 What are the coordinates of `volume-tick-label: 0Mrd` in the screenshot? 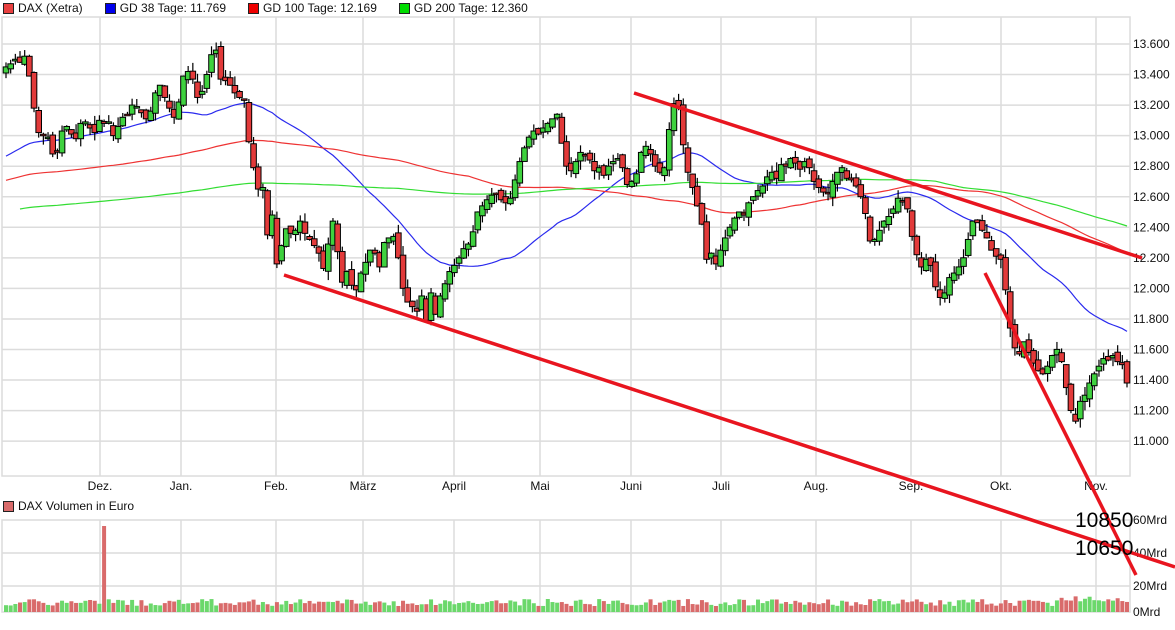 It's located at (1146, 612).